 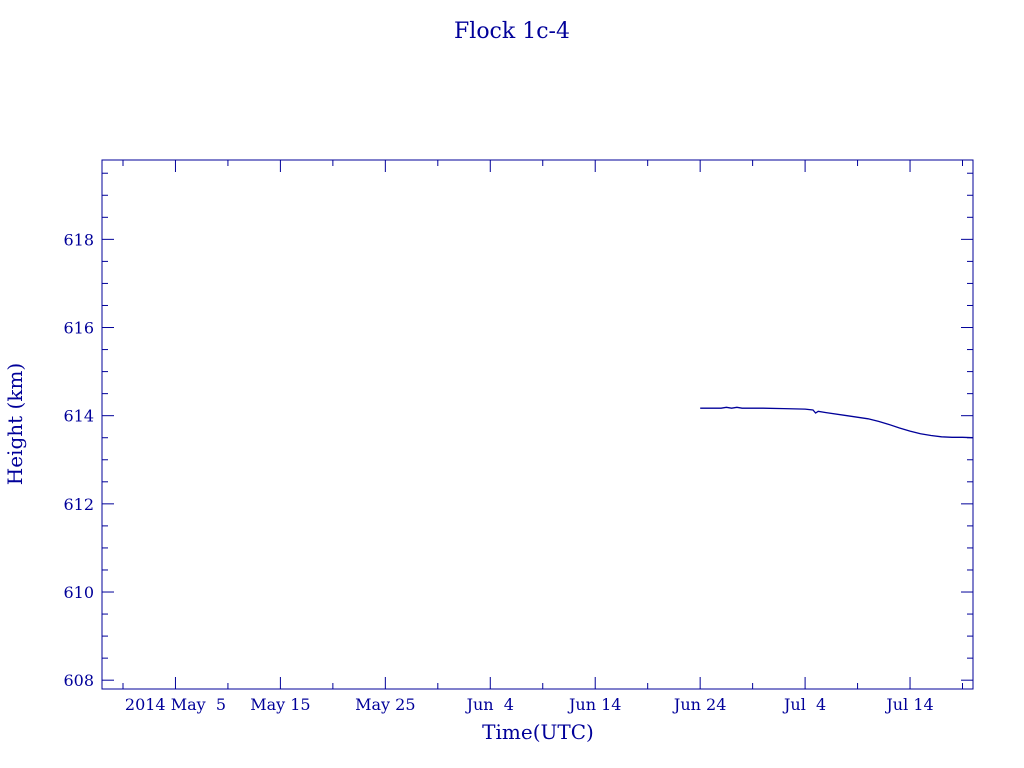 I want to click on series-layer, so click(x=837, y=422).